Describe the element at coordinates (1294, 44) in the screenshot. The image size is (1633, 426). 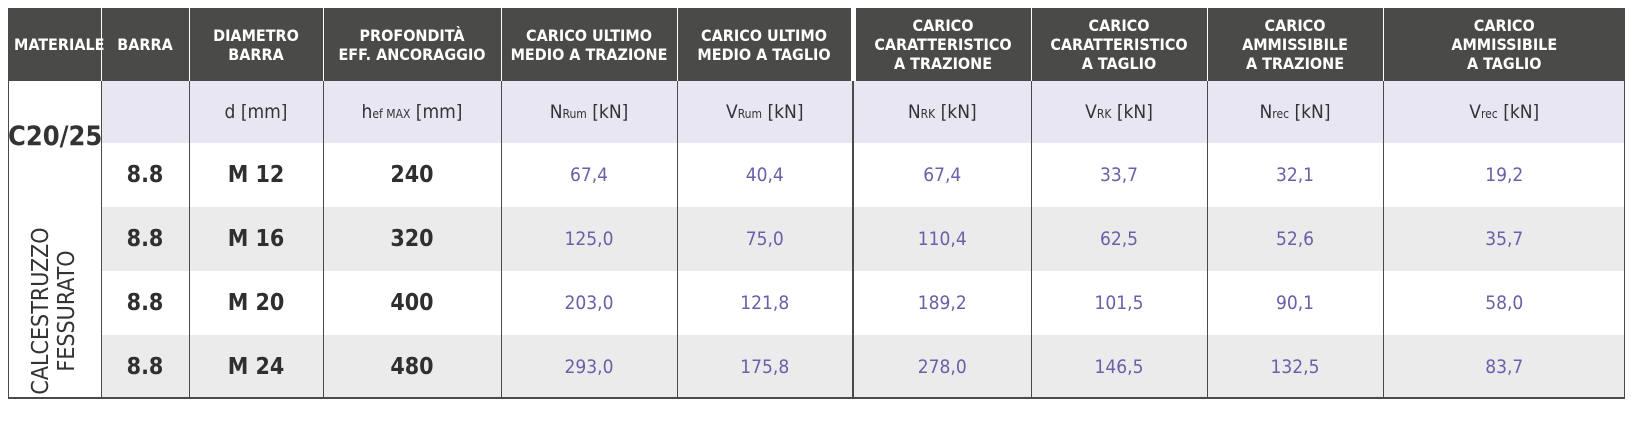
I see `header-carico-ammissibile-trazione: CARICO AMMISSIBILE A TRAZIONE` at that location.